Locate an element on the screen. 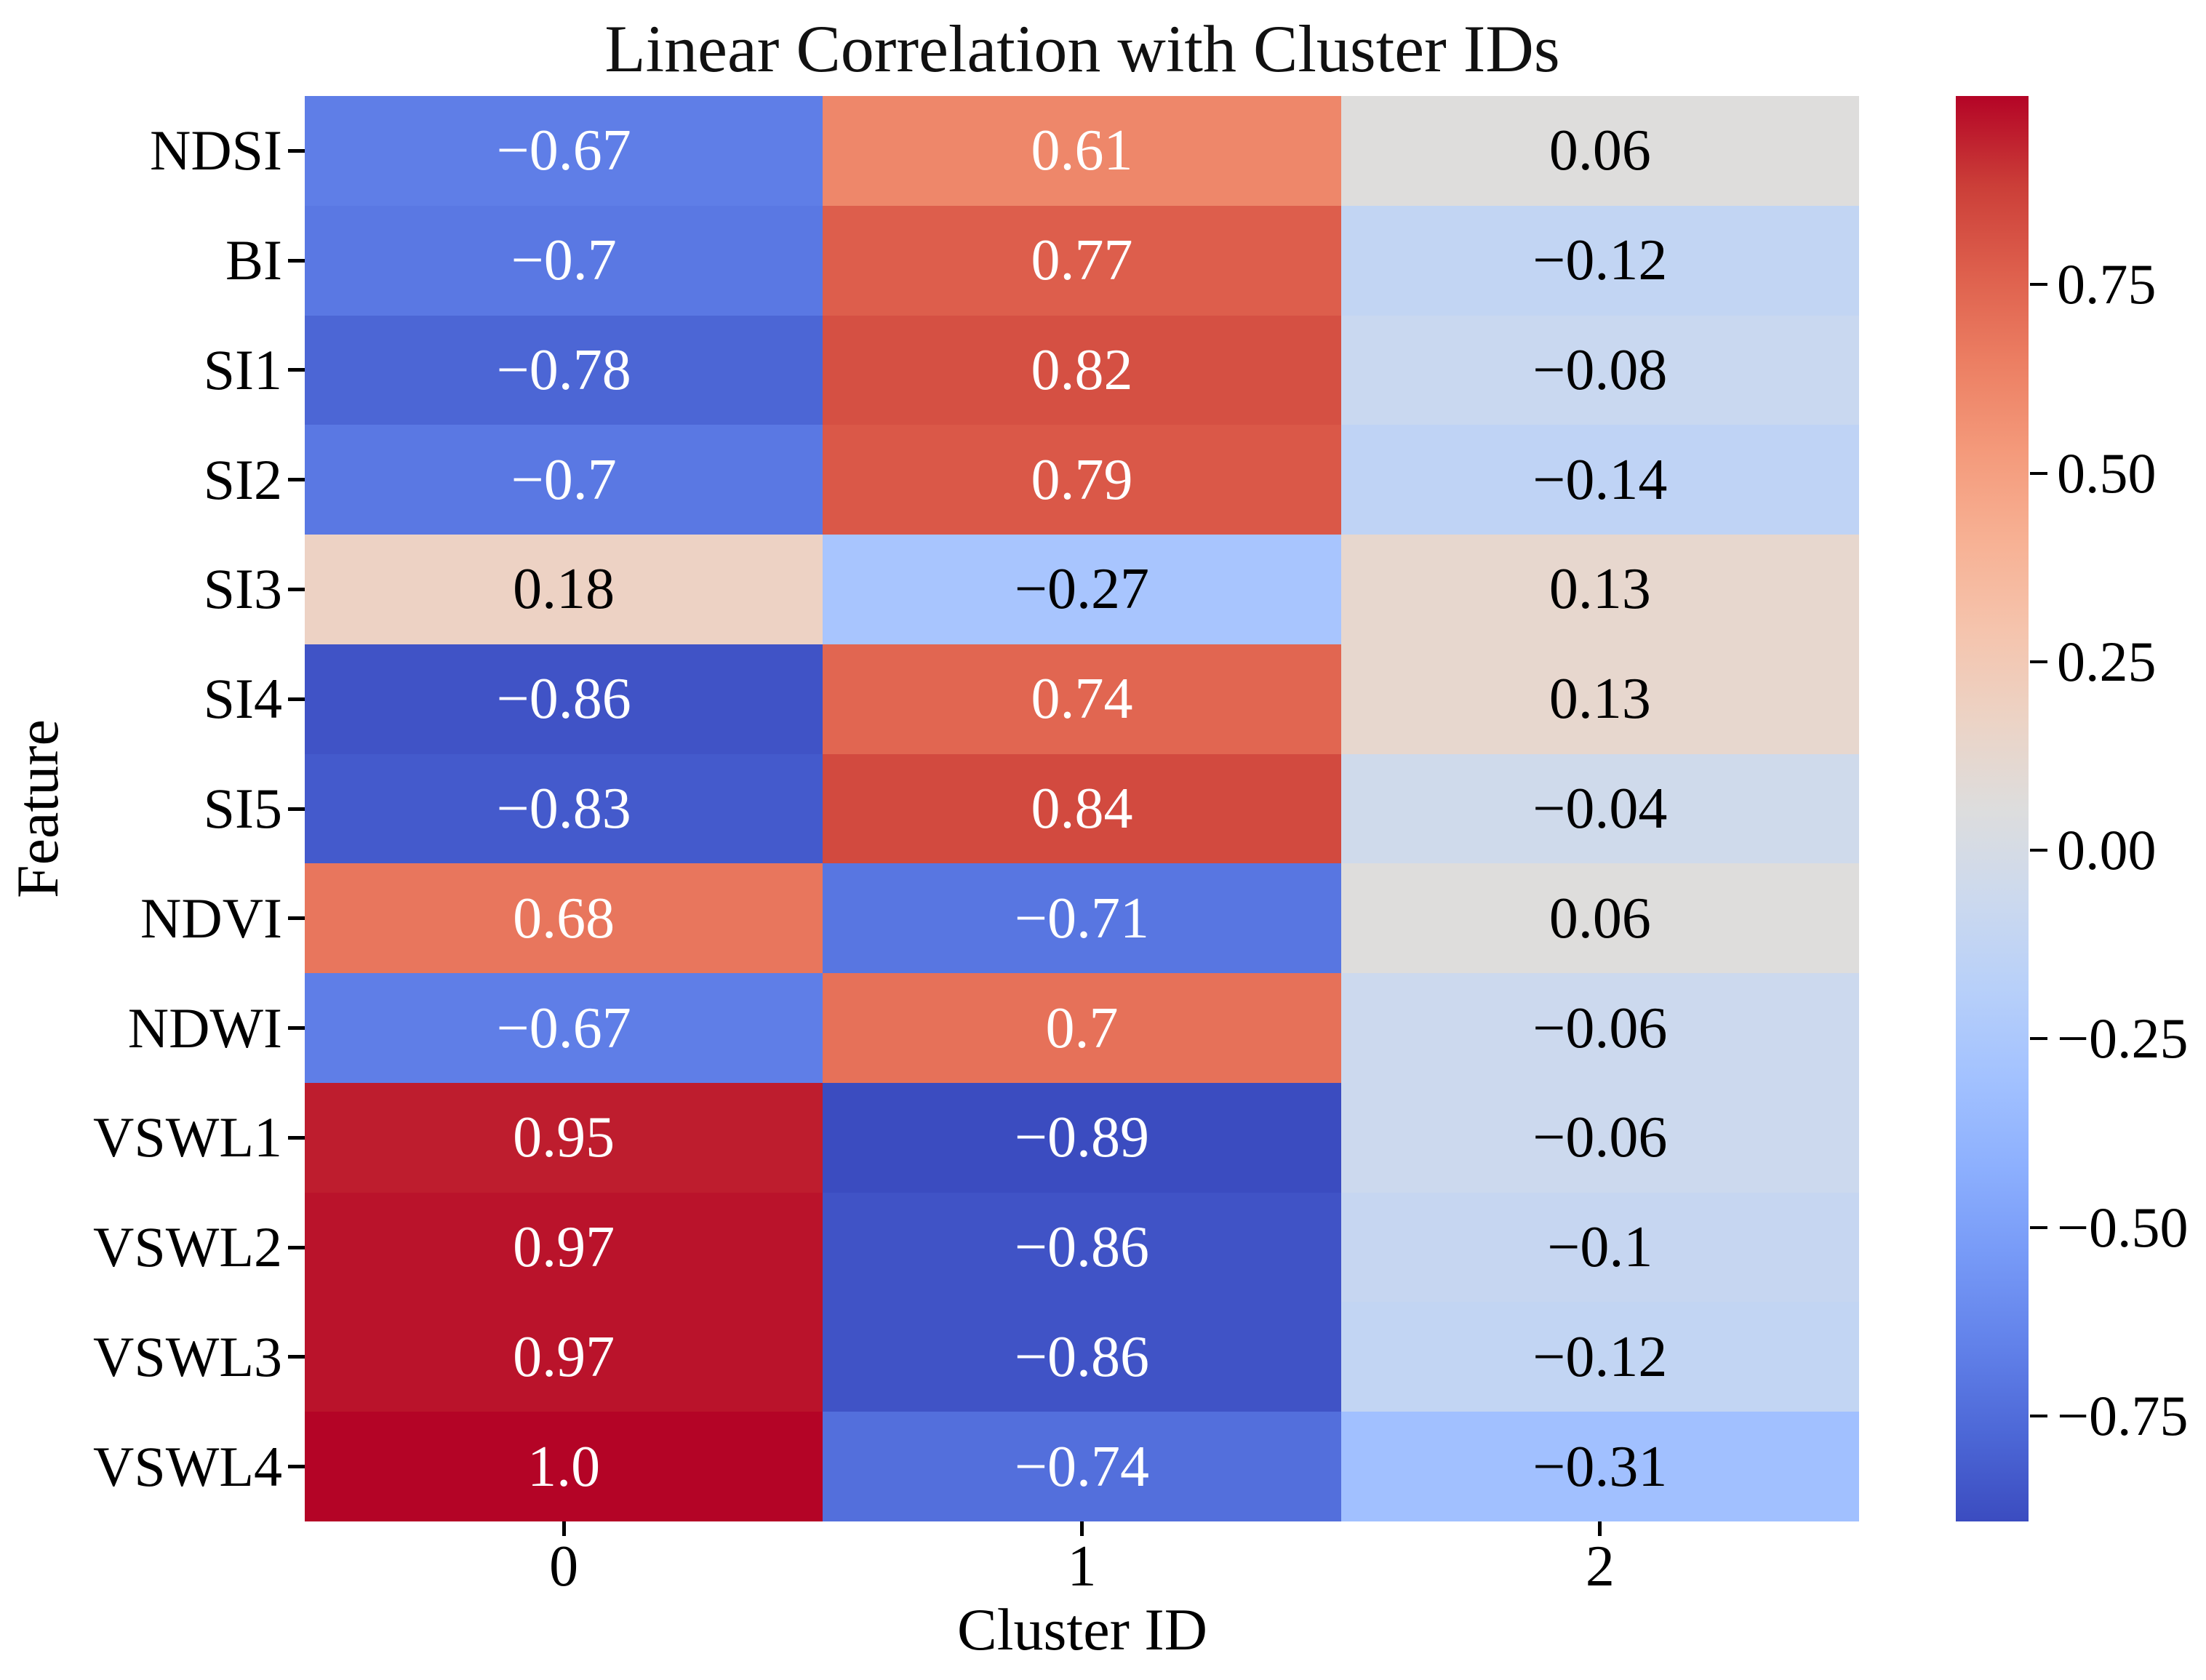 This screenshot has height=1680, width=2206. heatmap-cell: −0.14 is located at coordinates (1599, 480).